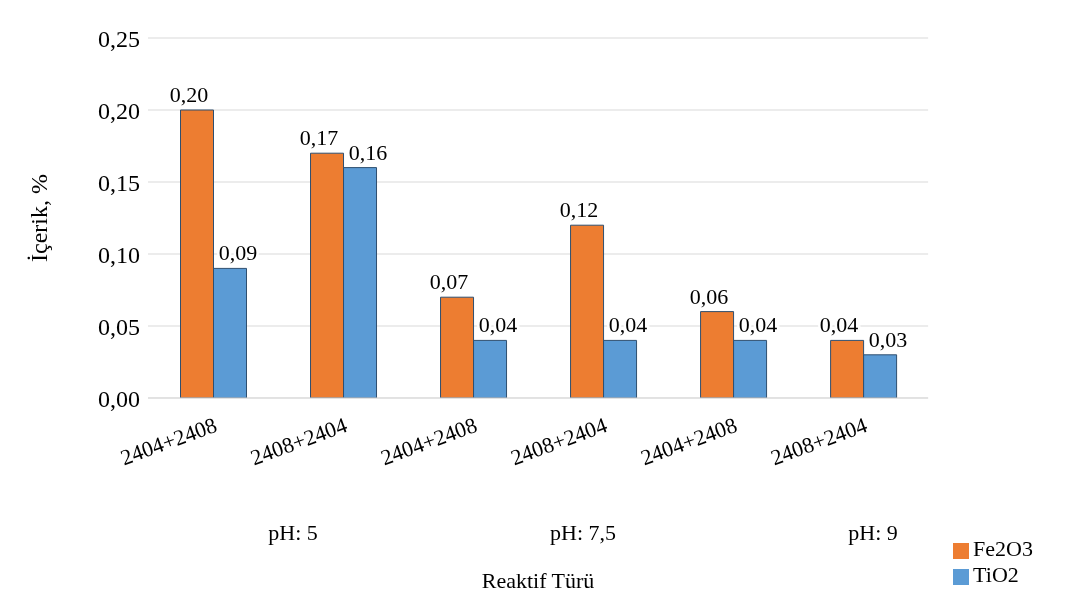  What do you see at coordinates (119, 110) in the screenshot?
I see `y-tick-label: 0,20` at bounding box center [119, 110].